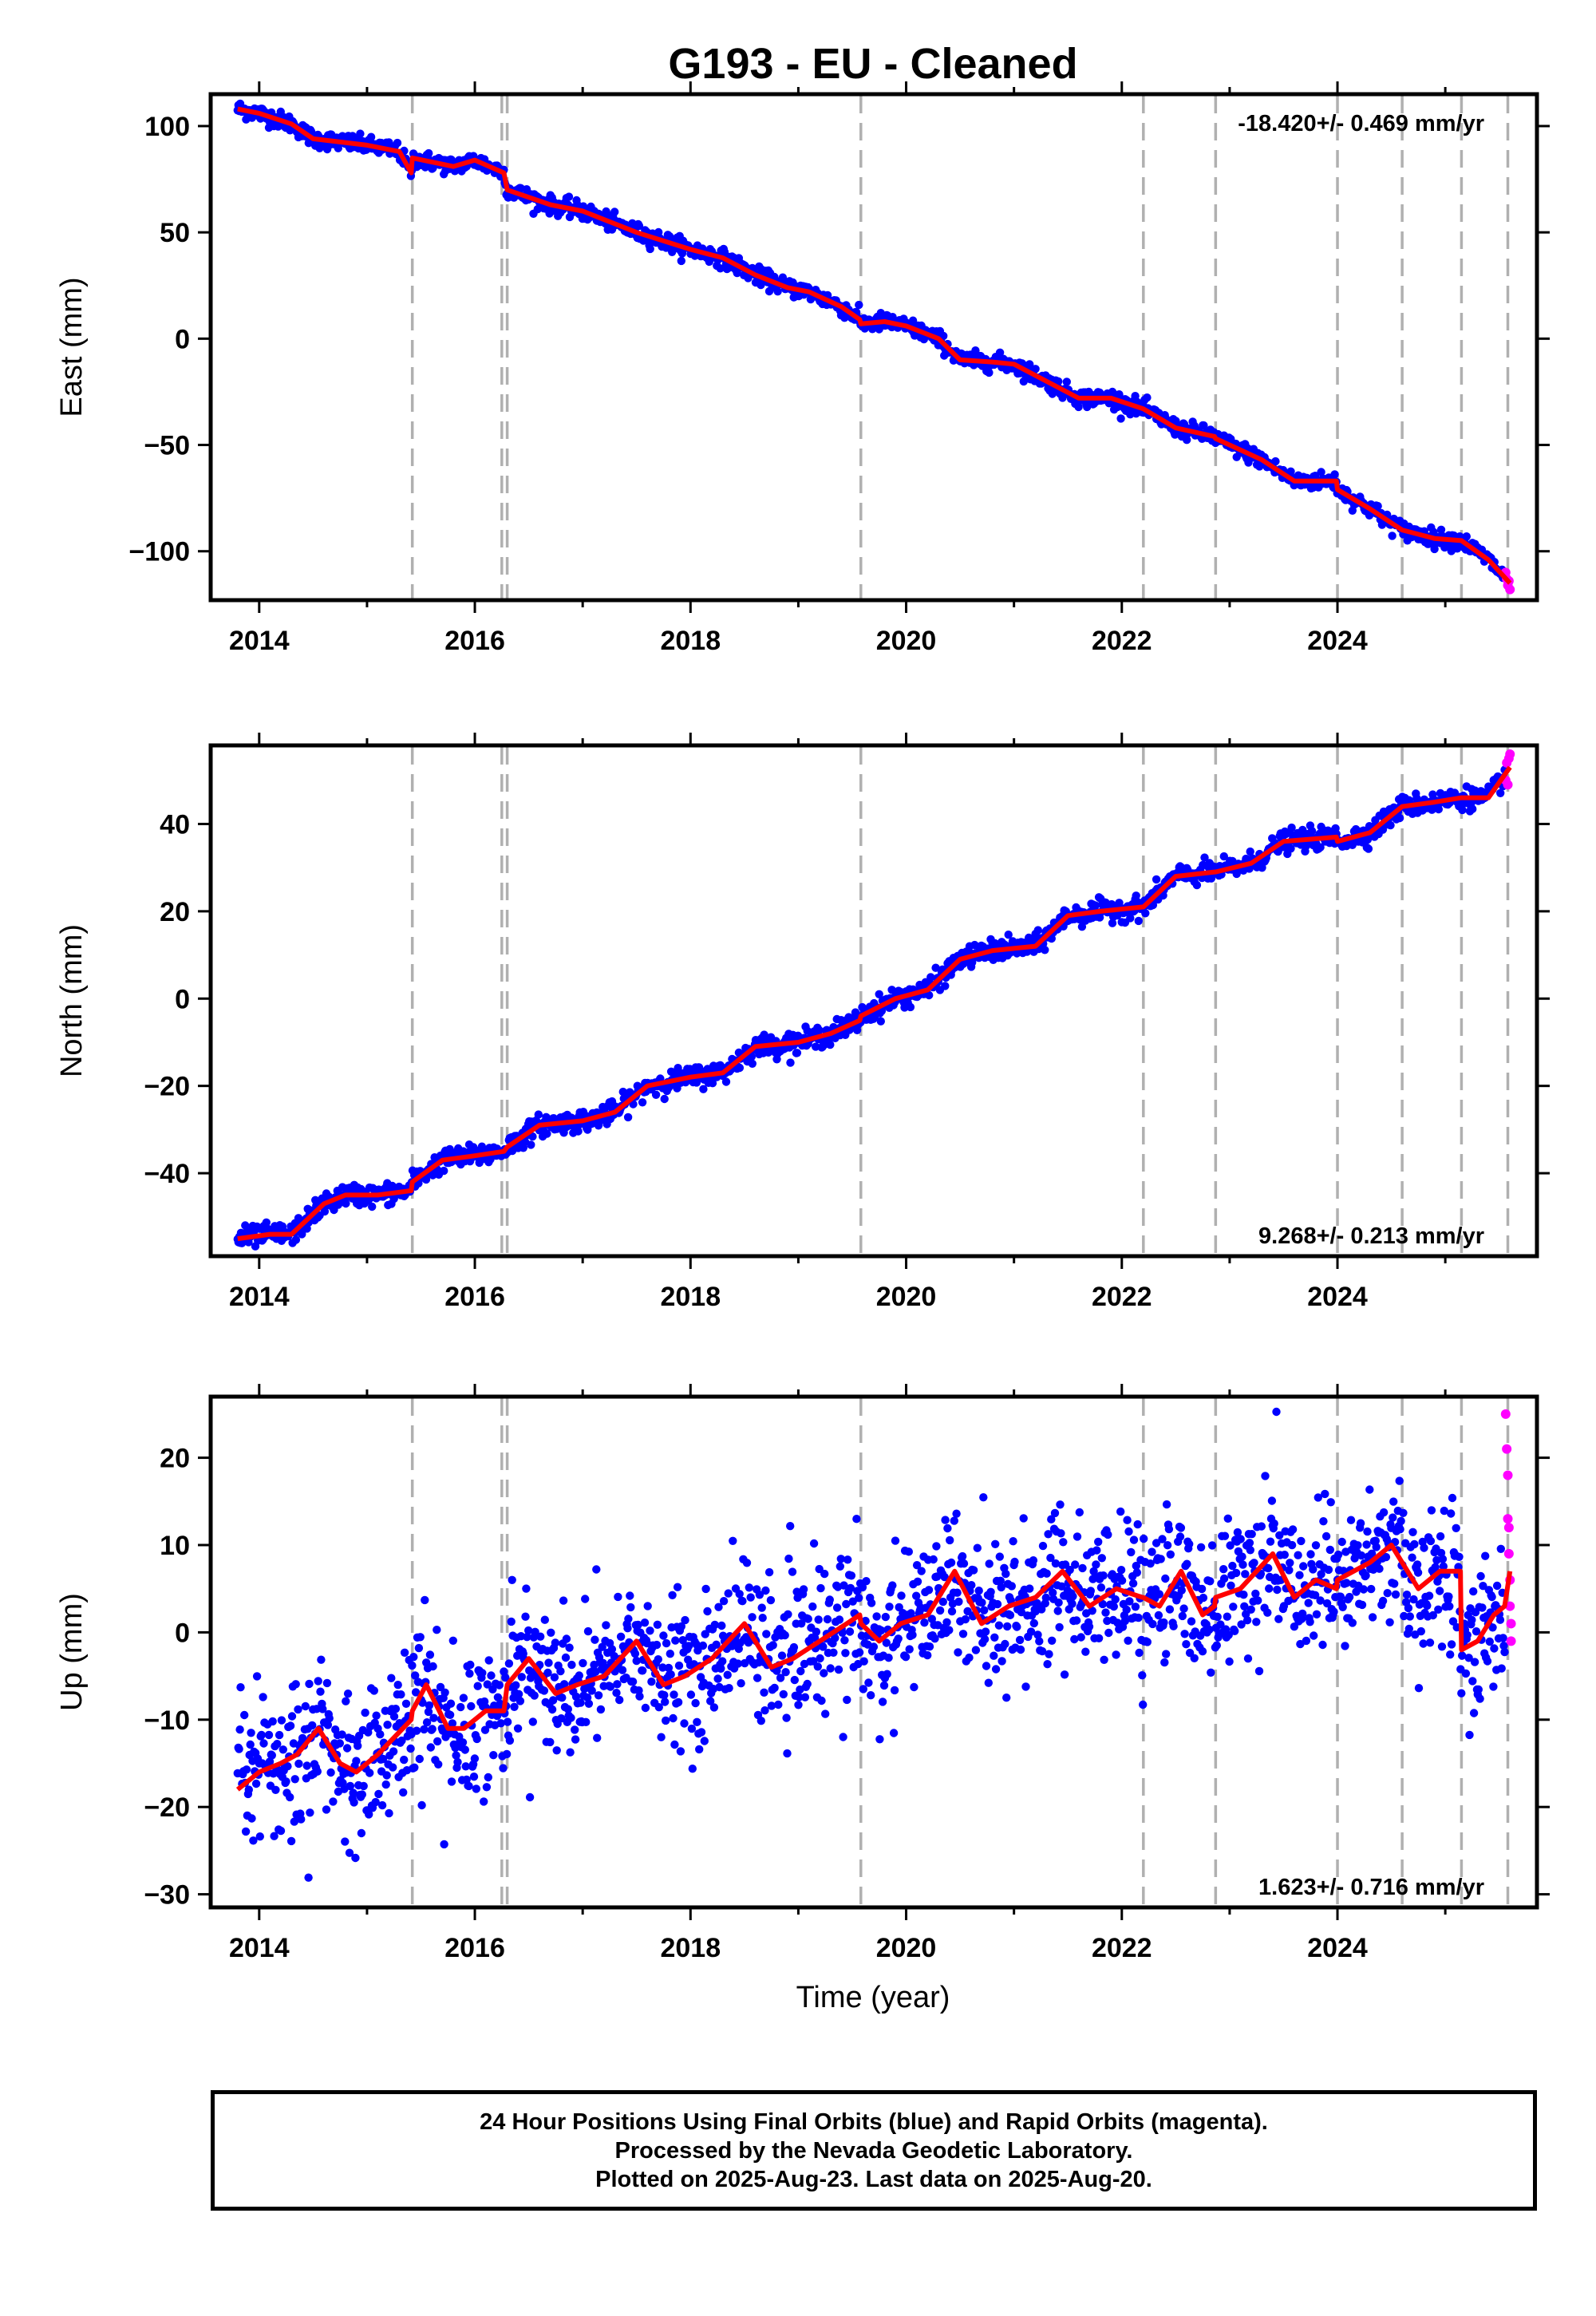  I want to click on x-tick-label: 2020, so click(906, 641).